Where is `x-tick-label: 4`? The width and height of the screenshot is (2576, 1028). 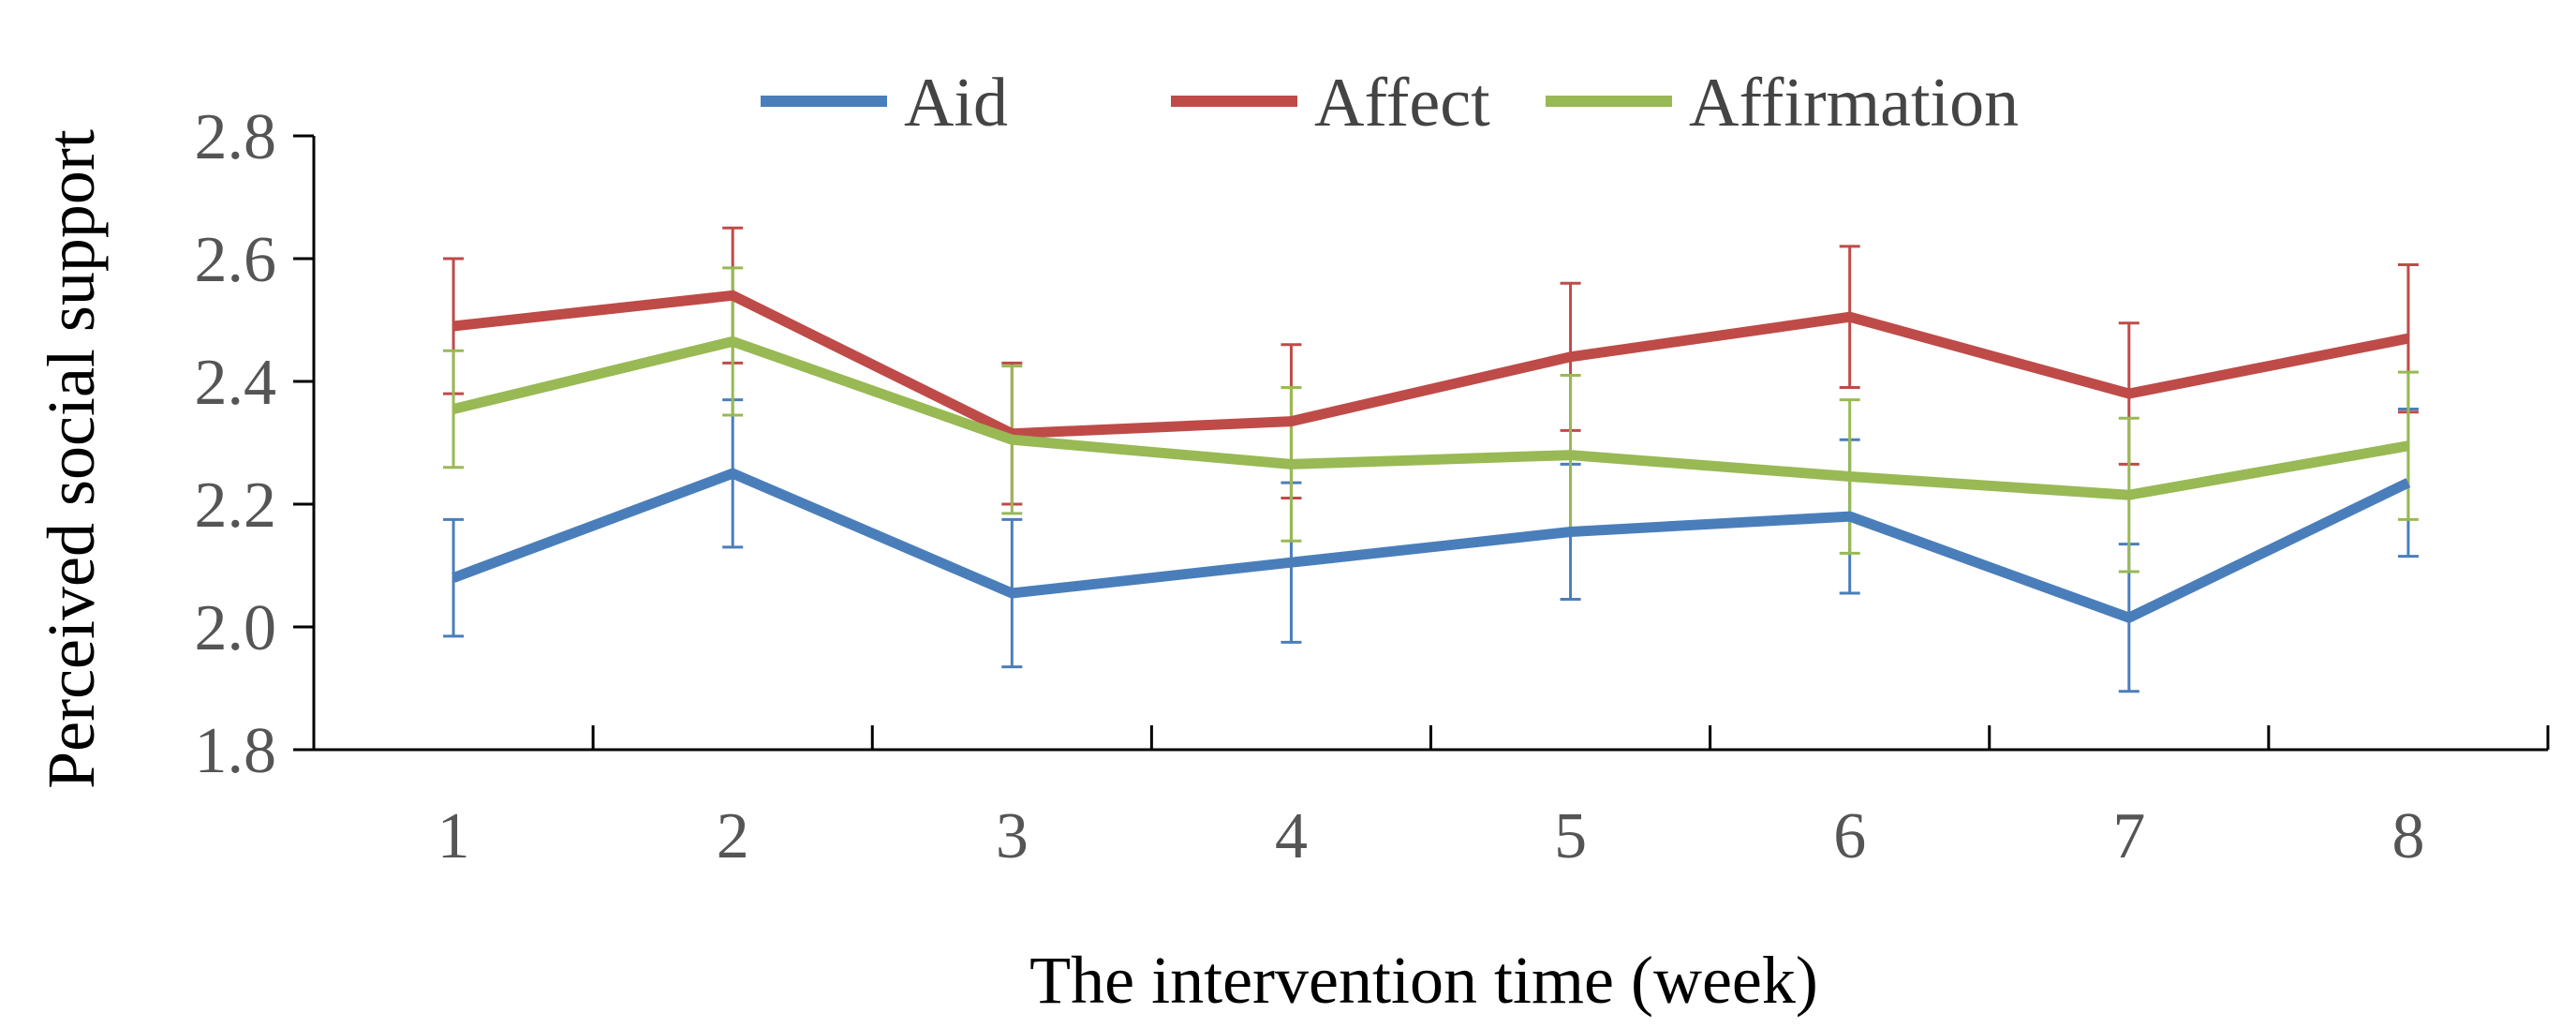
x-tick-label: 4 is located at coordinates (1291, 836).